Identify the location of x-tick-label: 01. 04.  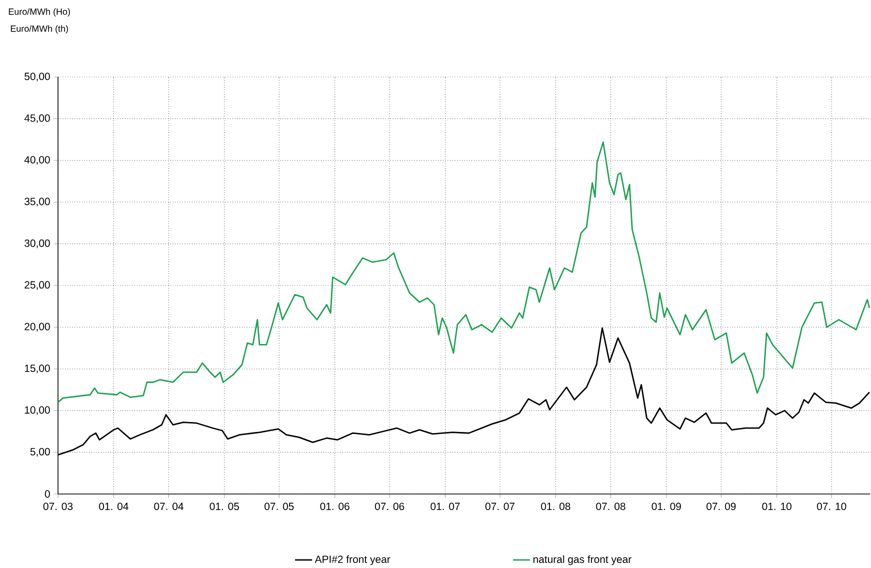
(113, 506).